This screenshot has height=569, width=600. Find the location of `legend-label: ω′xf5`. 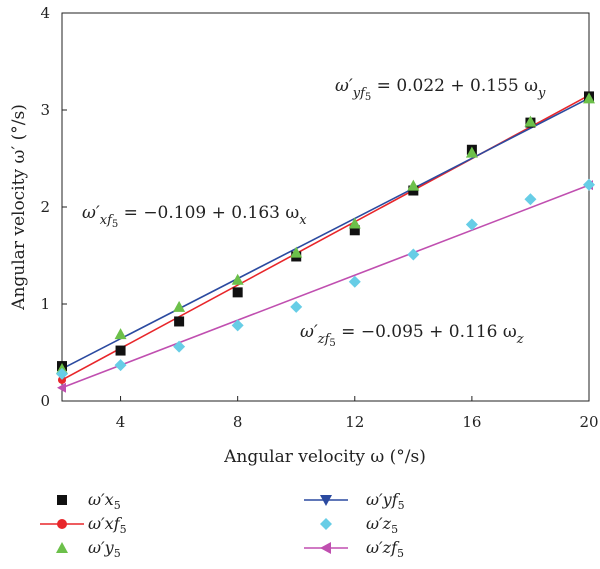

legend-label: ω′xf5 is located at coordinates (107, 525).